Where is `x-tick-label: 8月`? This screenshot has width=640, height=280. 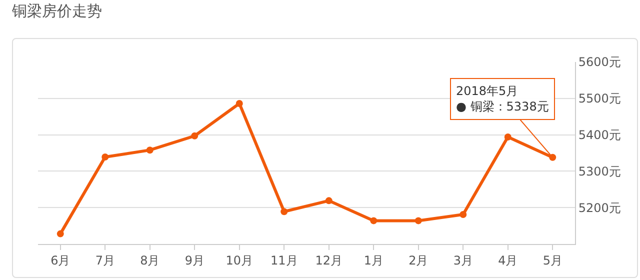
x-tick-label: 8月 is located at coordinates (150, 260).